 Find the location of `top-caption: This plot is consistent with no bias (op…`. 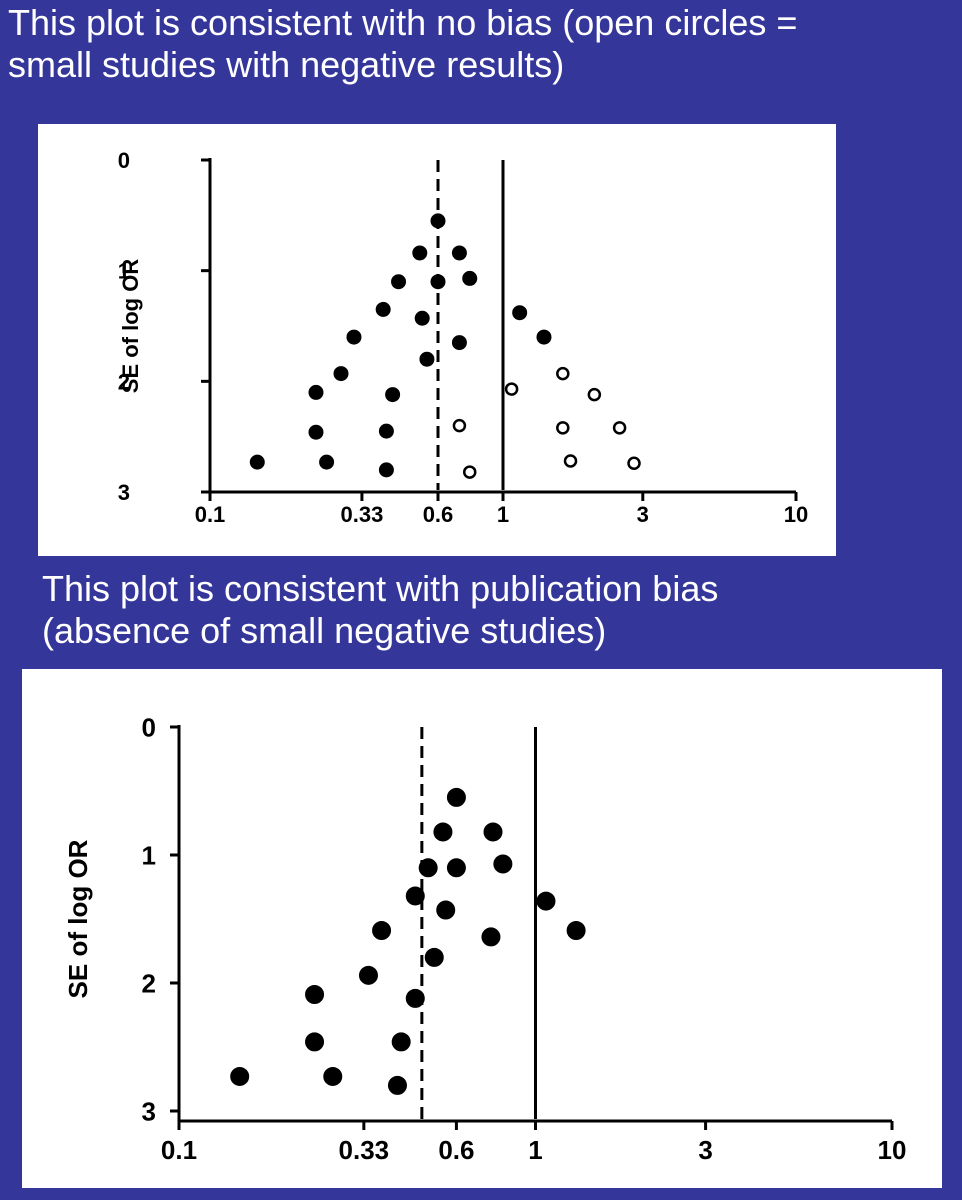

top-caption: This plot is consistent with no bias (op… is located at coordinates (403, 43).